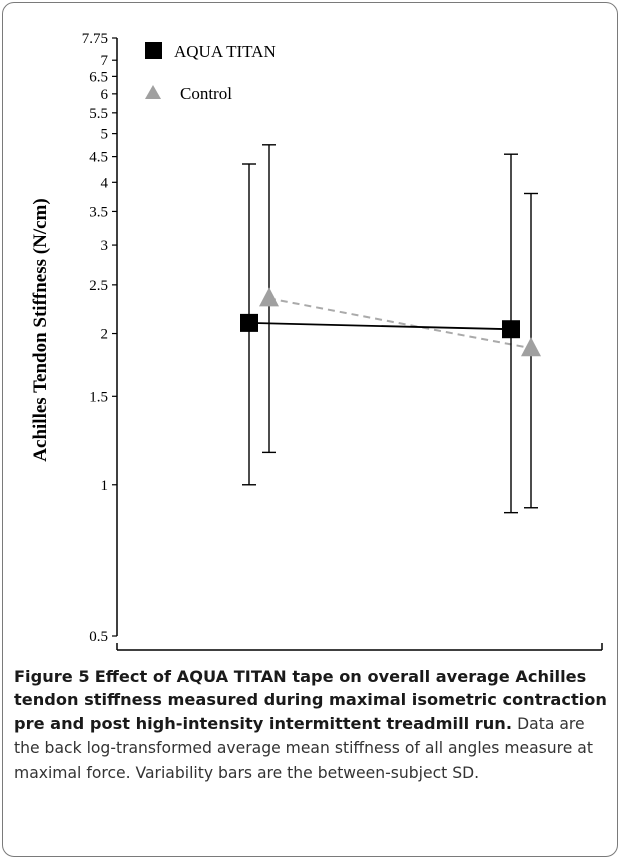 Image resolution: width=622 pixels, height=859 pixels. What do you see at coordinates (98, 397) in the screenshot?
I see `y-tick-label: 1.5` at bounding box center [98, 397].